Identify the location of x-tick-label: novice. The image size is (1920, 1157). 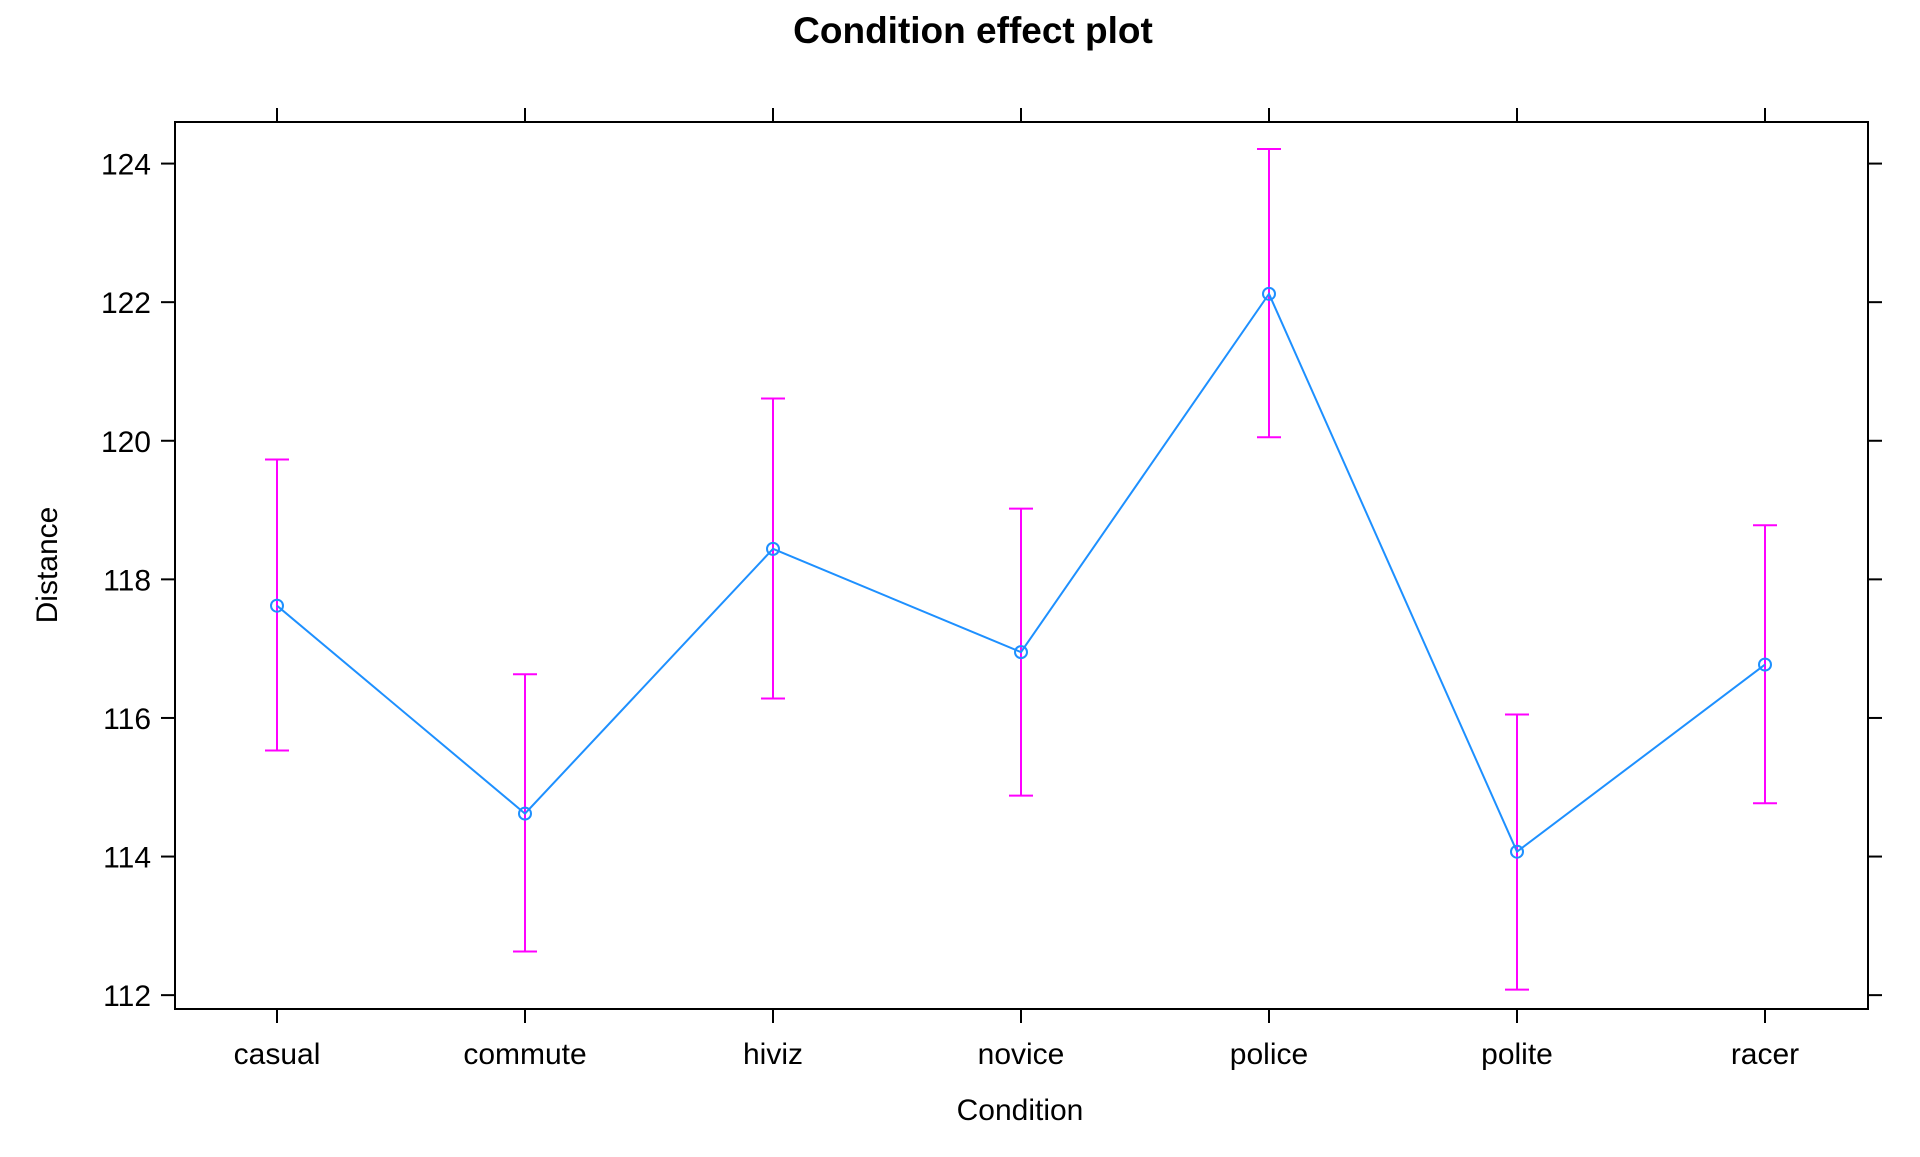
(1021, 1054).